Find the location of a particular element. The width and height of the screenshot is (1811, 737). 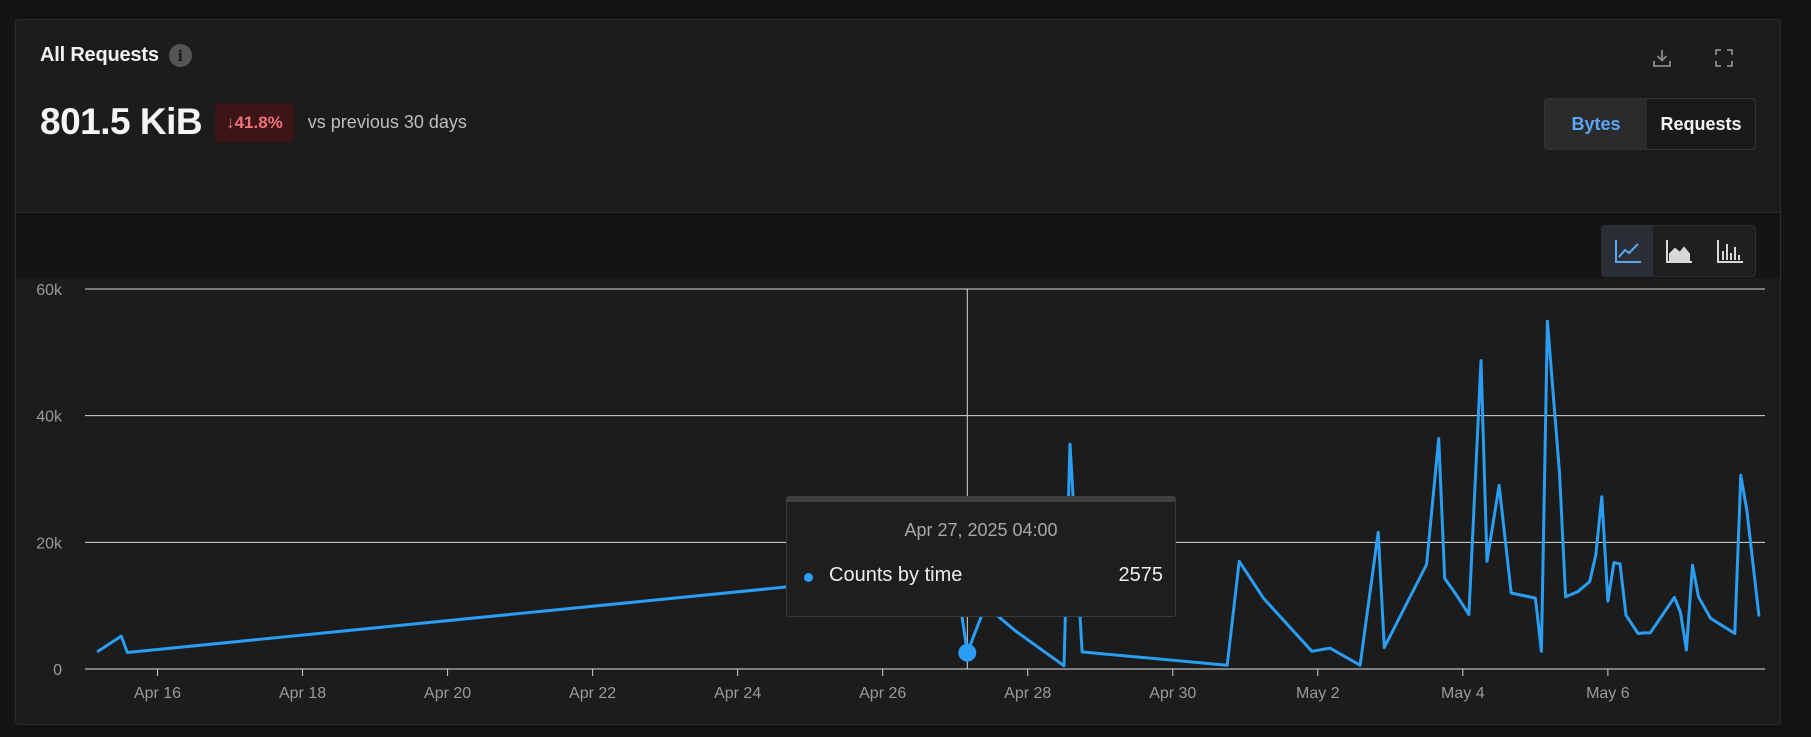

x-tick-label: May 6 is located at coordinates (1608, 693).